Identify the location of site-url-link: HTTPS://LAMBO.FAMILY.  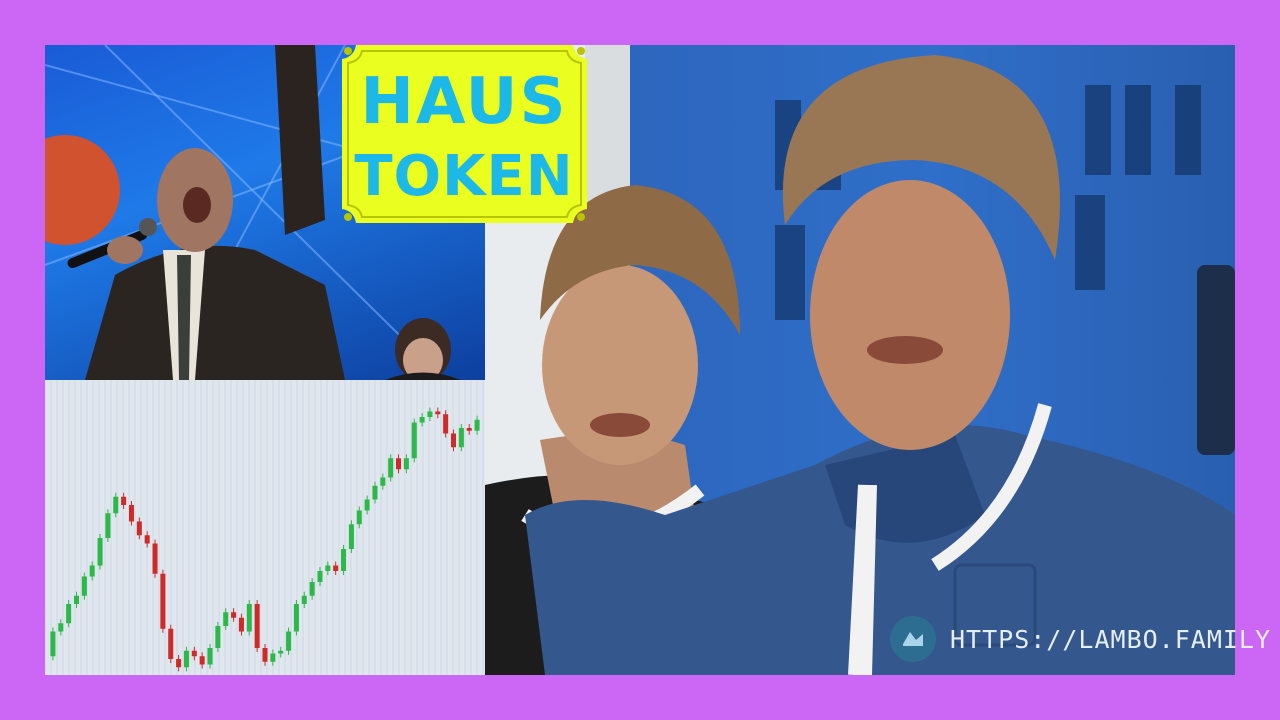
(1111, 639).